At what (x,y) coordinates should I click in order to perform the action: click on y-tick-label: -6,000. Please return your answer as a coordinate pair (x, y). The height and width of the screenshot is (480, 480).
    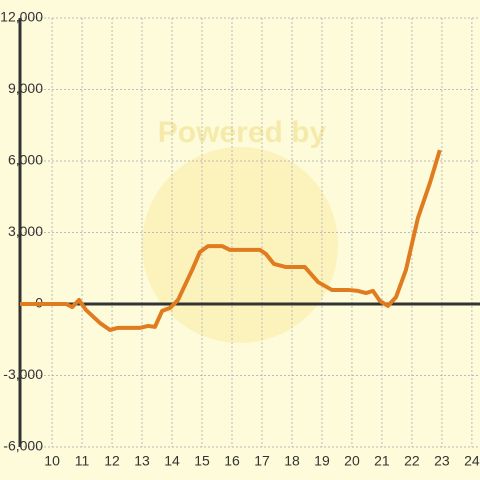
    Looking at the image, I should click on (23, 446).